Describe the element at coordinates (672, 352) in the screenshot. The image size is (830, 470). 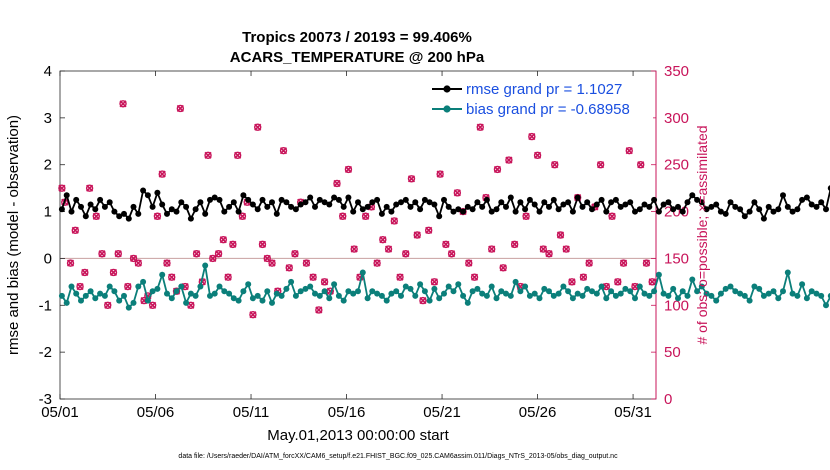
I see `y-tick-right-label: 50` at that location.